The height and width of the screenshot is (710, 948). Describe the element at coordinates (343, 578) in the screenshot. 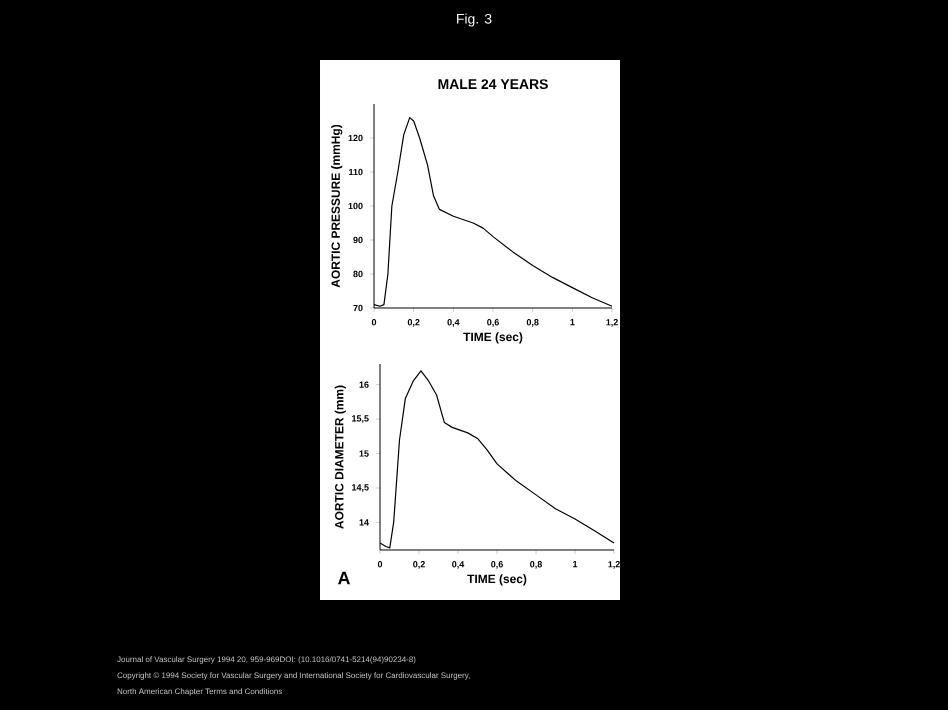

I see `text: A` at that location.